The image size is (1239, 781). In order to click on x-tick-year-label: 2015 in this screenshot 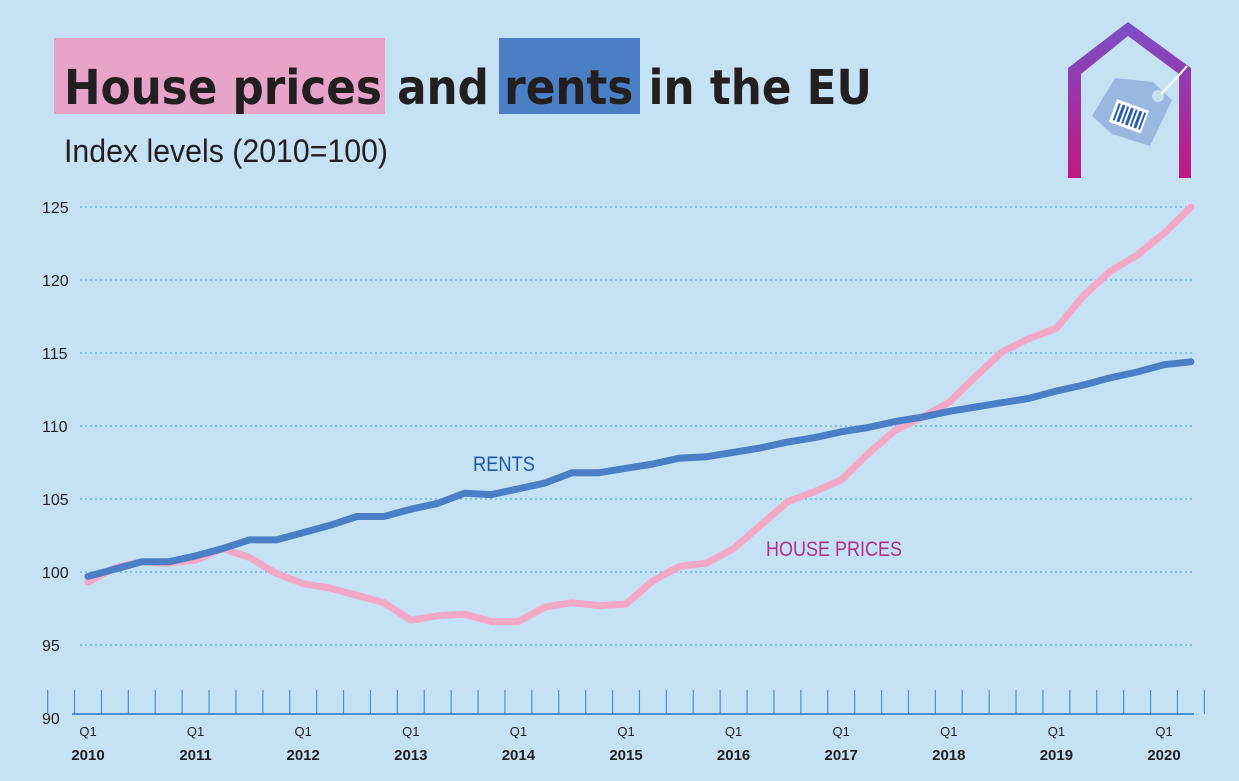, I will do `click(625, 755)`.